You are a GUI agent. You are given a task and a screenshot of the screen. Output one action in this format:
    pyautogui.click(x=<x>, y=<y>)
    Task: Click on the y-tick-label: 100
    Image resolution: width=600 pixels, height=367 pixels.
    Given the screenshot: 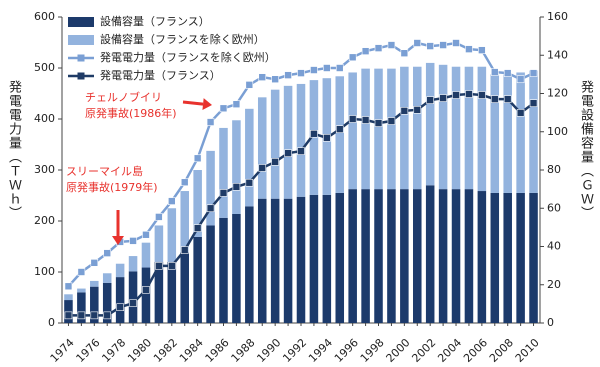 What is the action you would take?
    pyautogui.click(x=44, y=271)
    